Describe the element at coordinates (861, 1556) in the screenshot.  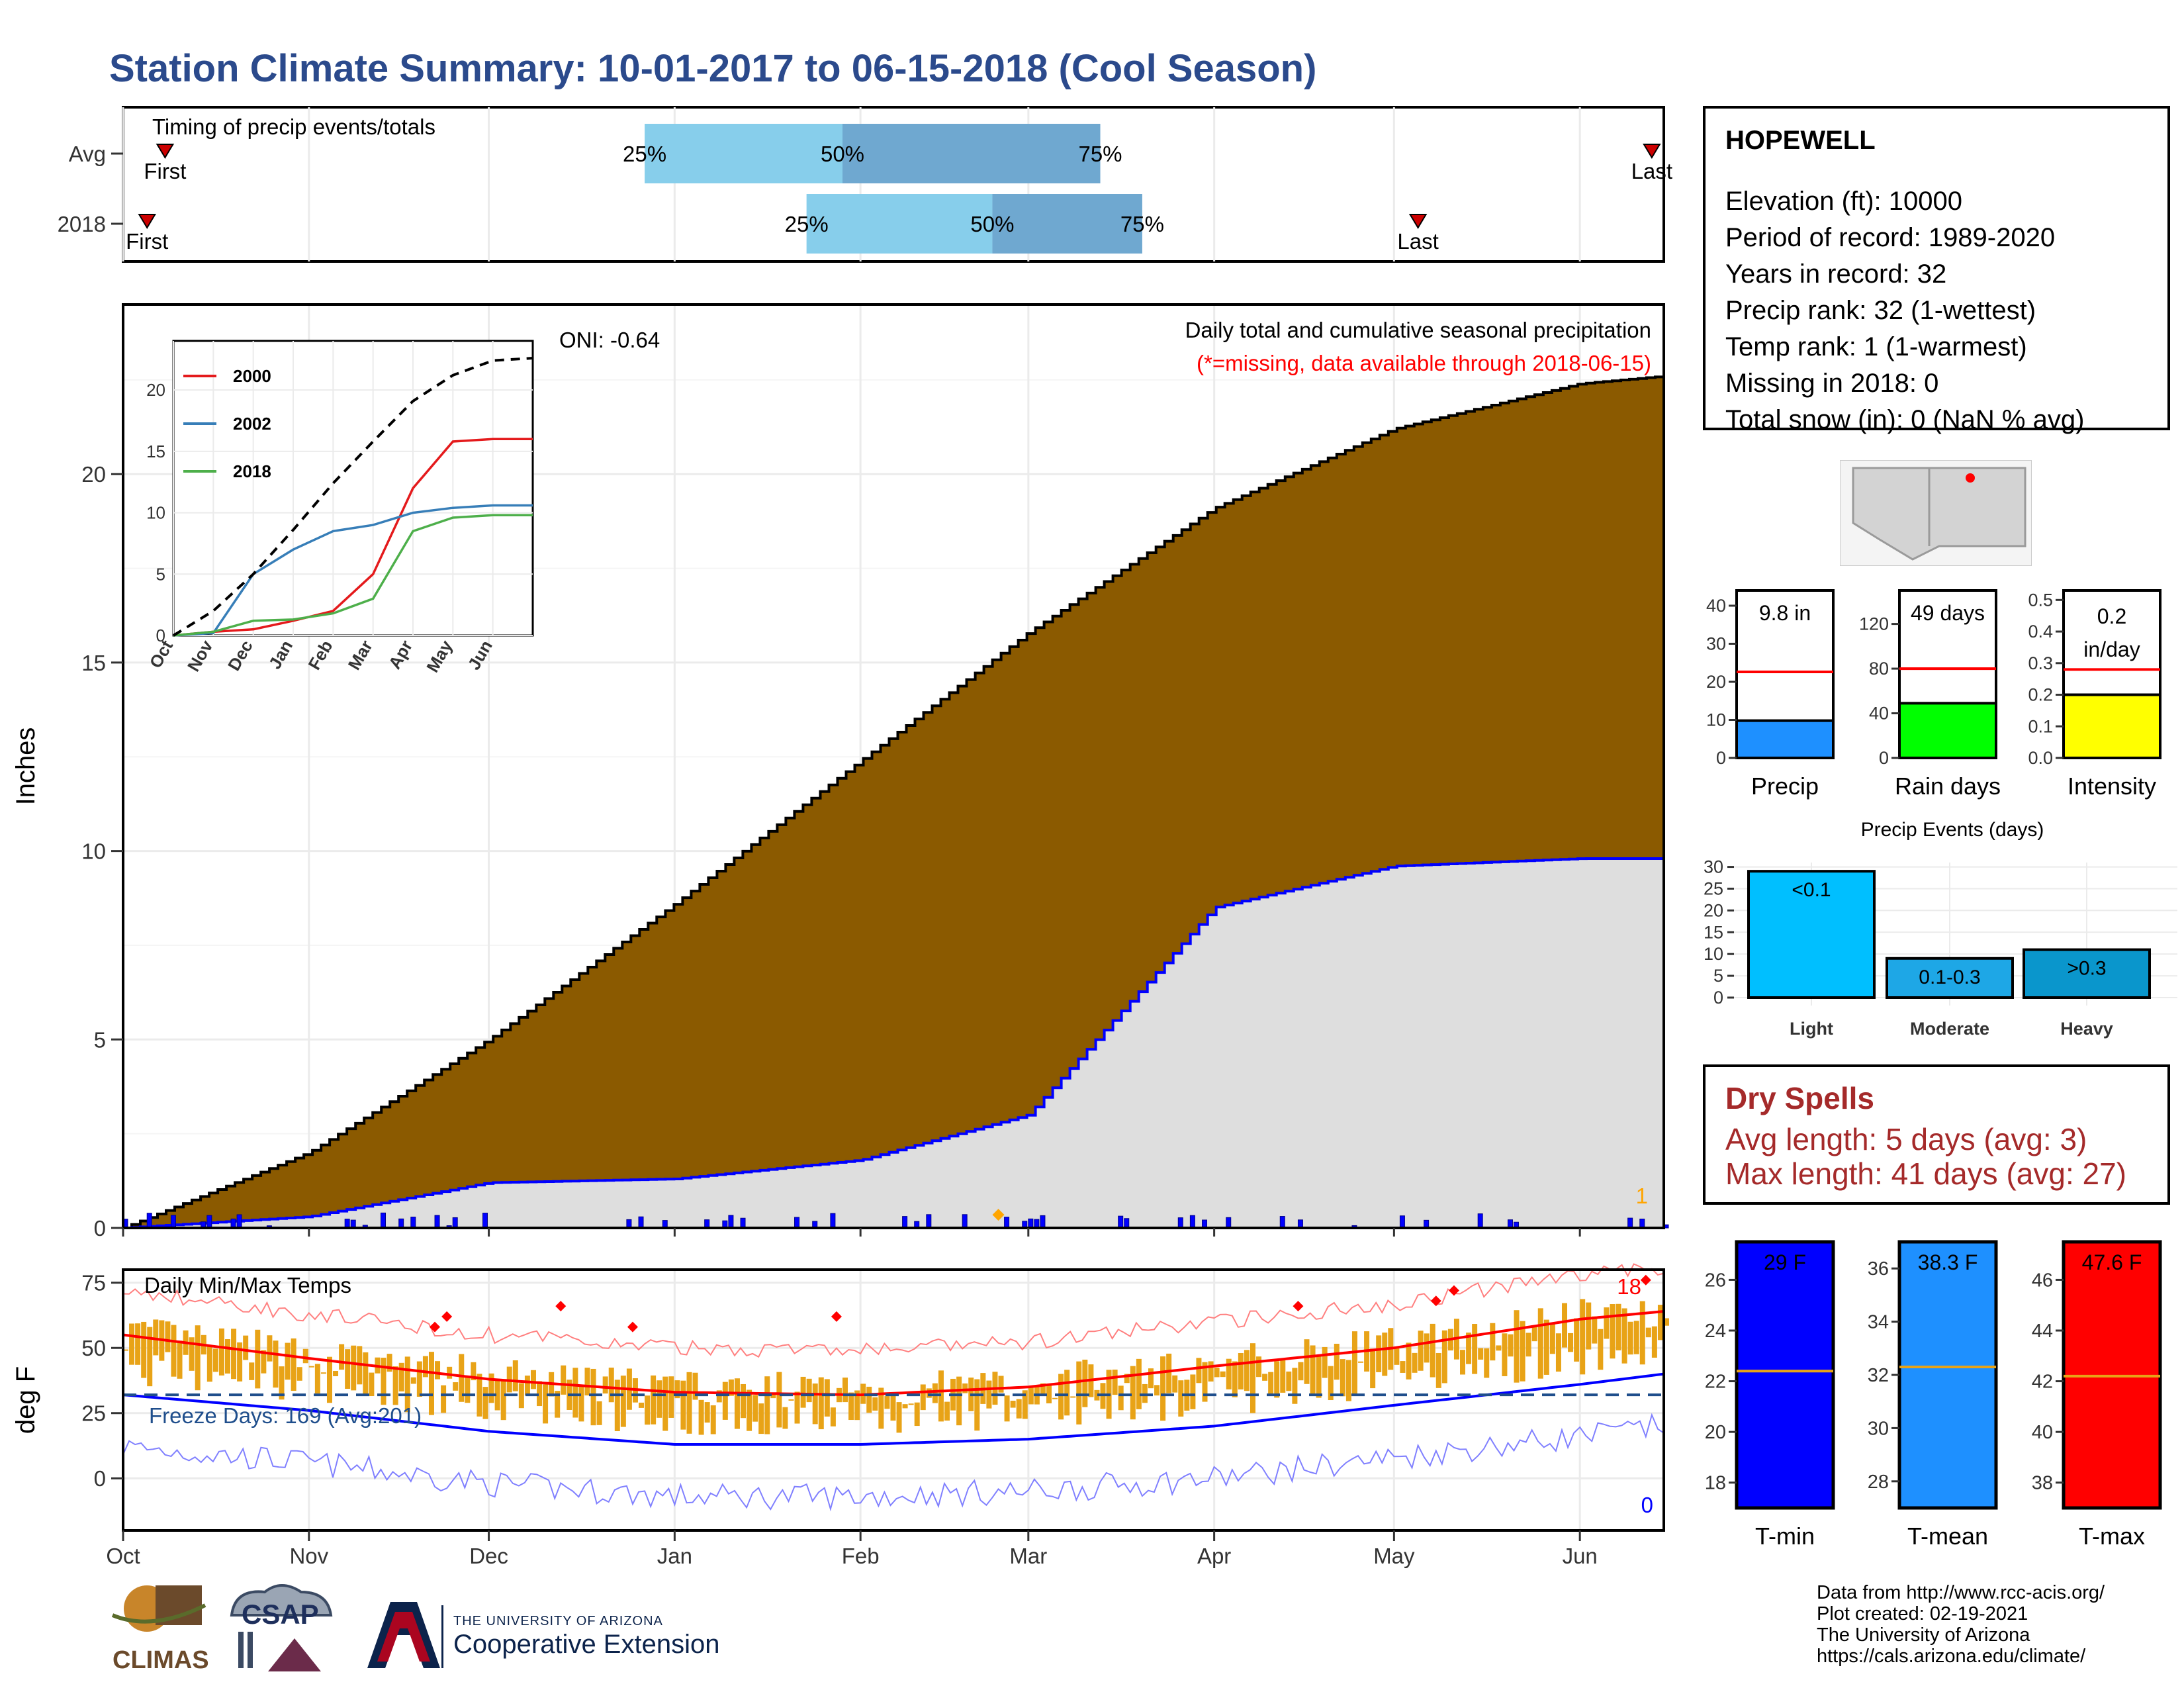
I see `month-tick-label: Feb` at that location.